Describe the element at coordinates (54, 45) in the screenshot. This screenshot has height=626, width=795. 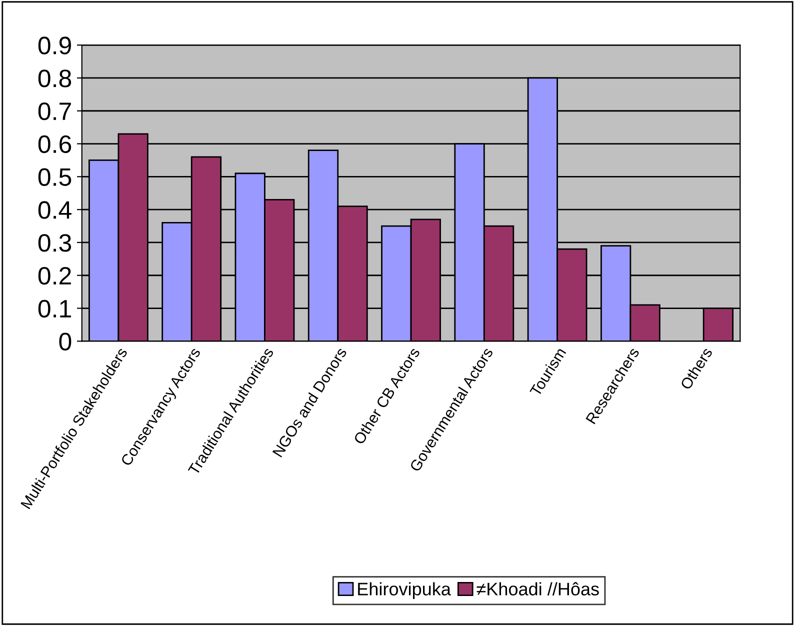
I see `y-tick-label: 0.9` at that location.